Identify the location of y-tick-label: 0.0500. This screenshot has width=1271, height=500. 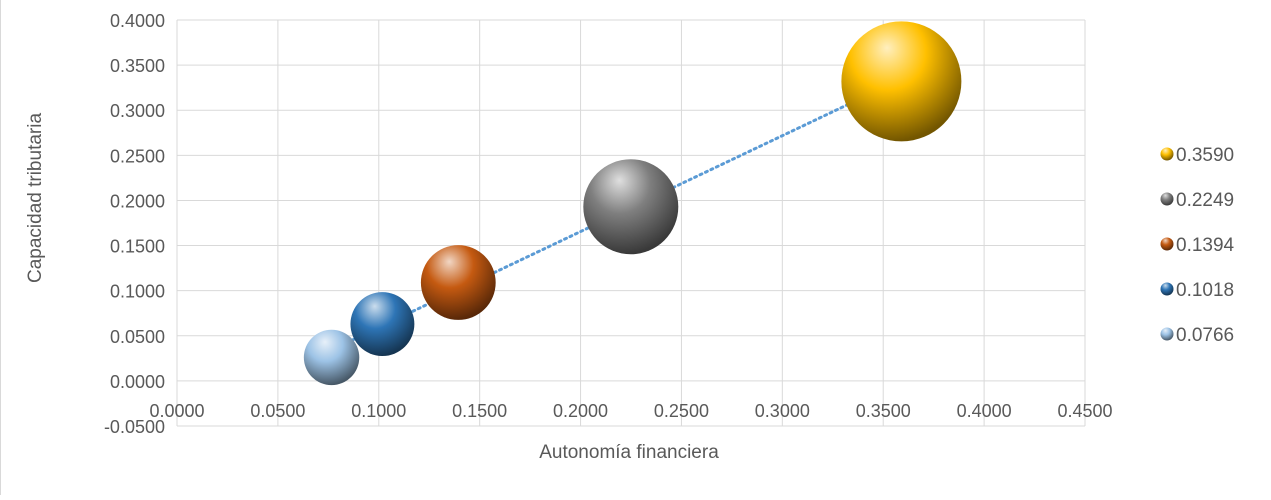
(137, 337).